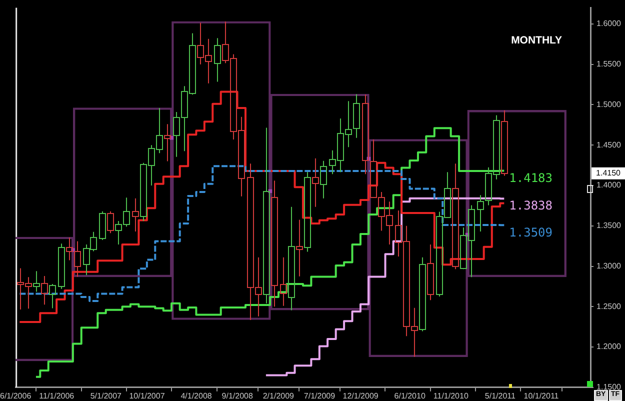 Image resolution: width=625 pixels, height=401 pixels. I want to click on x-tick-label: 9/1/2008, so click(238, 395).